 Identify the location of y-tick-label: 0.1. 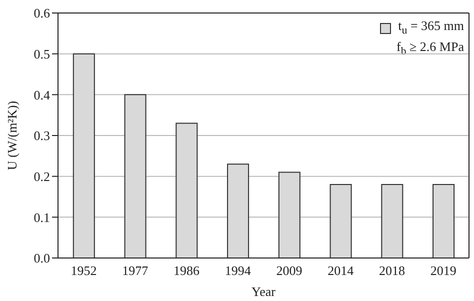
(42, 217).